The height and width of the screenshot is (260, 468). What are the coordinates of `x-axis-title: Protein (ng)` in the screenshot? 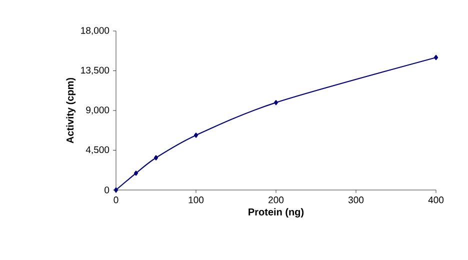 It's located at (276, 213).